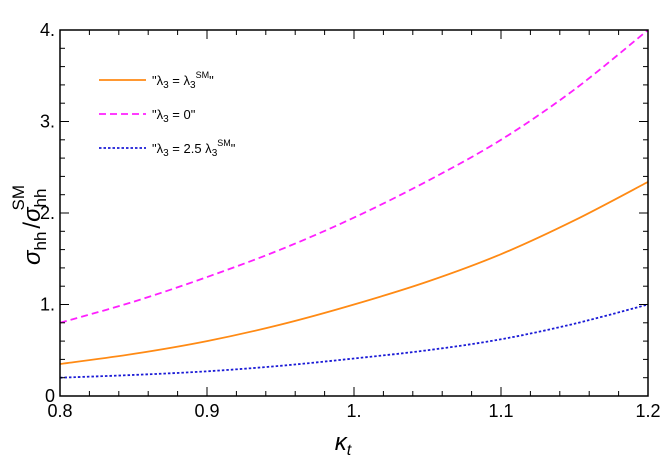  I want to click on legend-label-3: "λ3 = 2.5 λ3SM", so click(194, 148).